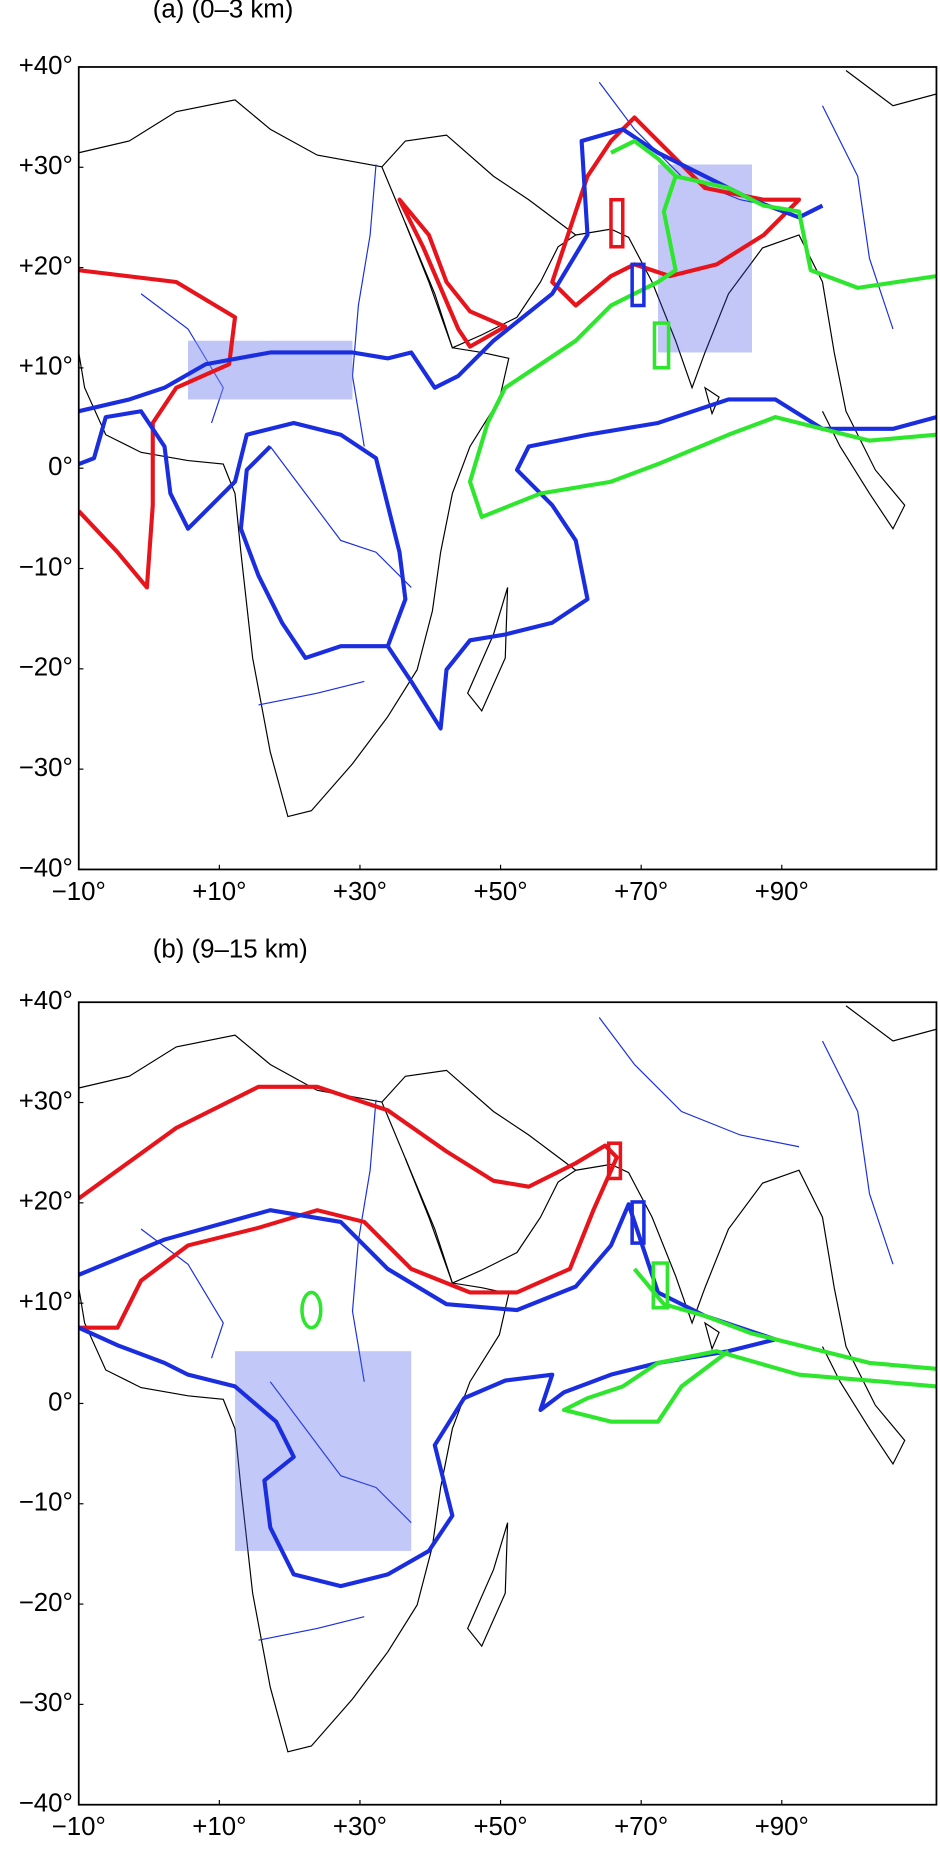 The width and height of the screenshot is (940, 1852). Describe the element at coordinates (230, 950) in the screenshot. I see `panel-title: (b) (9–15 km)` at that location.